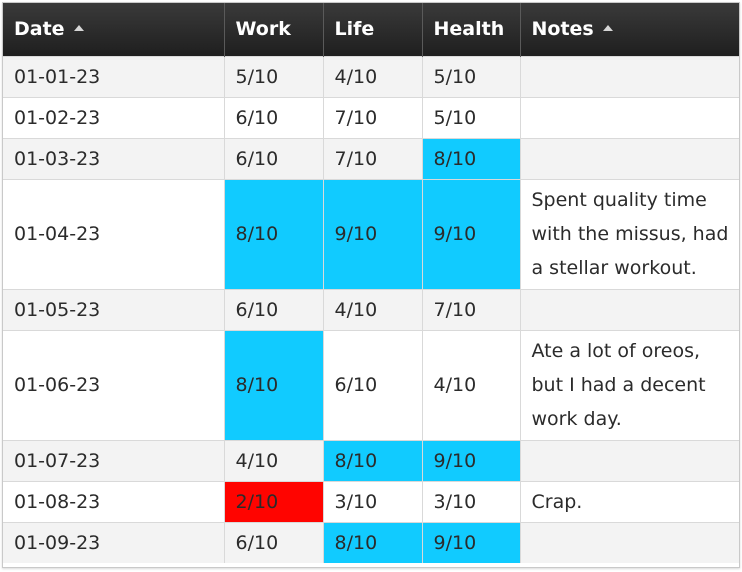 The width and height of the screenshot is (742, 572). I want to click on work-cell: 2/10, so click(274, 501).